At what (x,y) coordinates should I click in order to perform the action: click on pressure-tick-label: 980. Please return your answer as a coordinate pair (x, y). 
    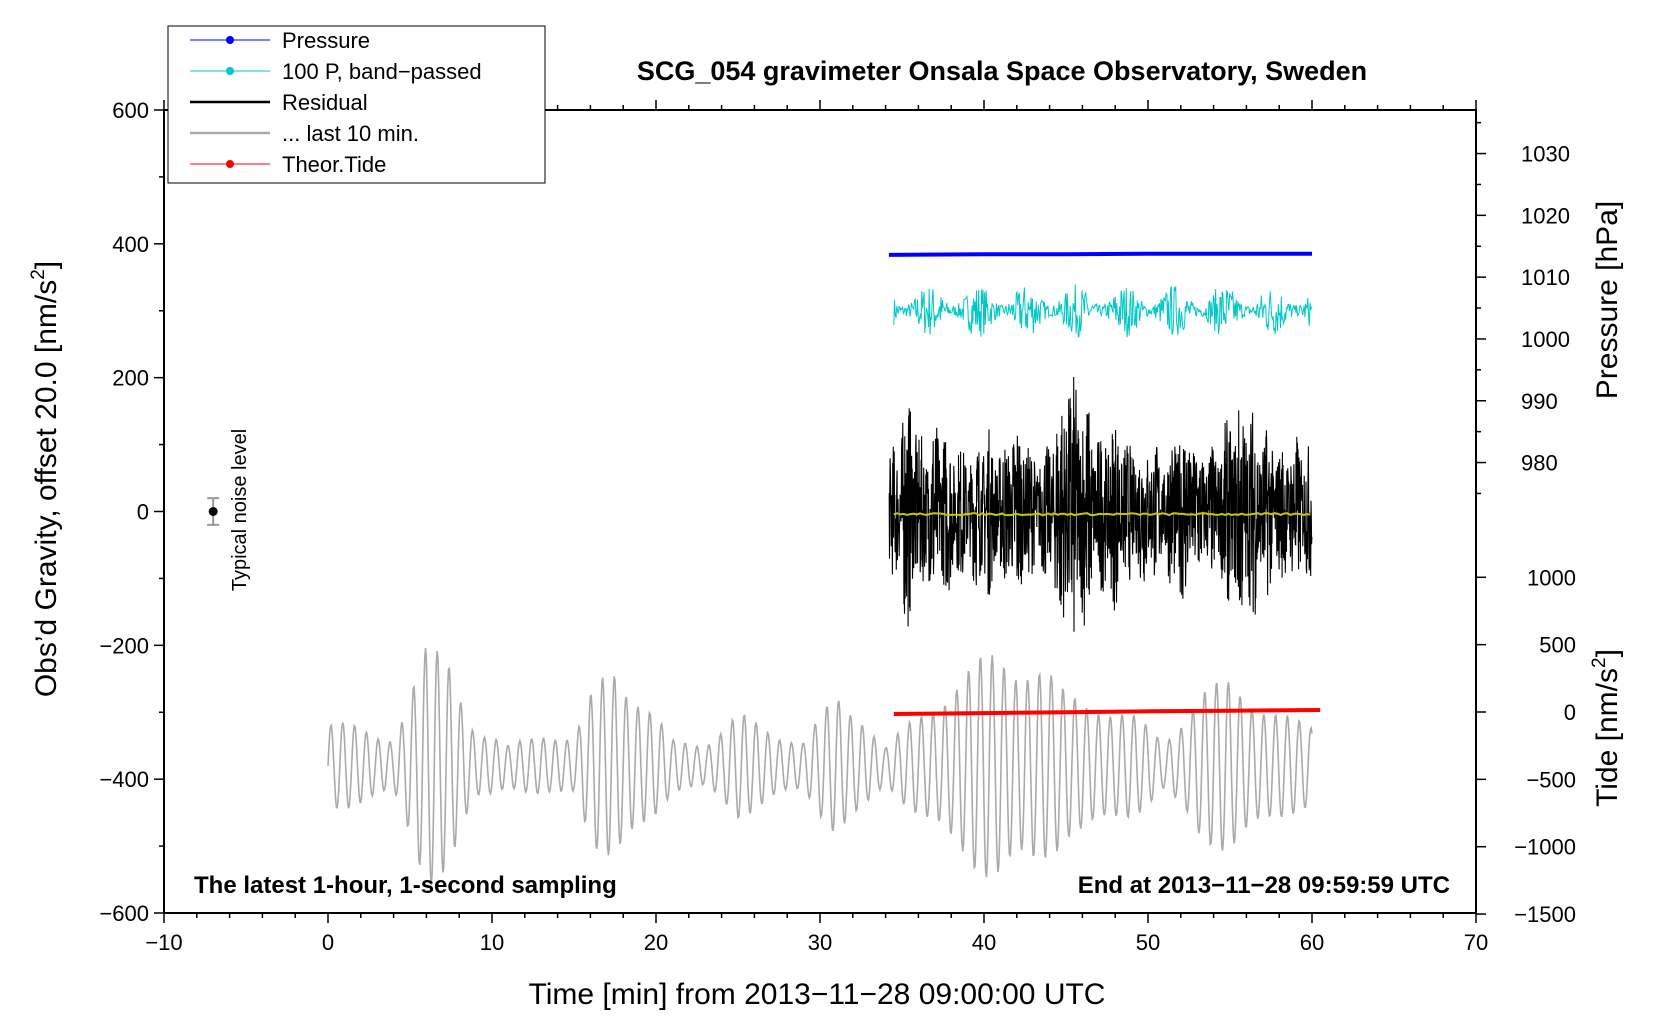
    Looking at the image, I should click on (1539, 463).